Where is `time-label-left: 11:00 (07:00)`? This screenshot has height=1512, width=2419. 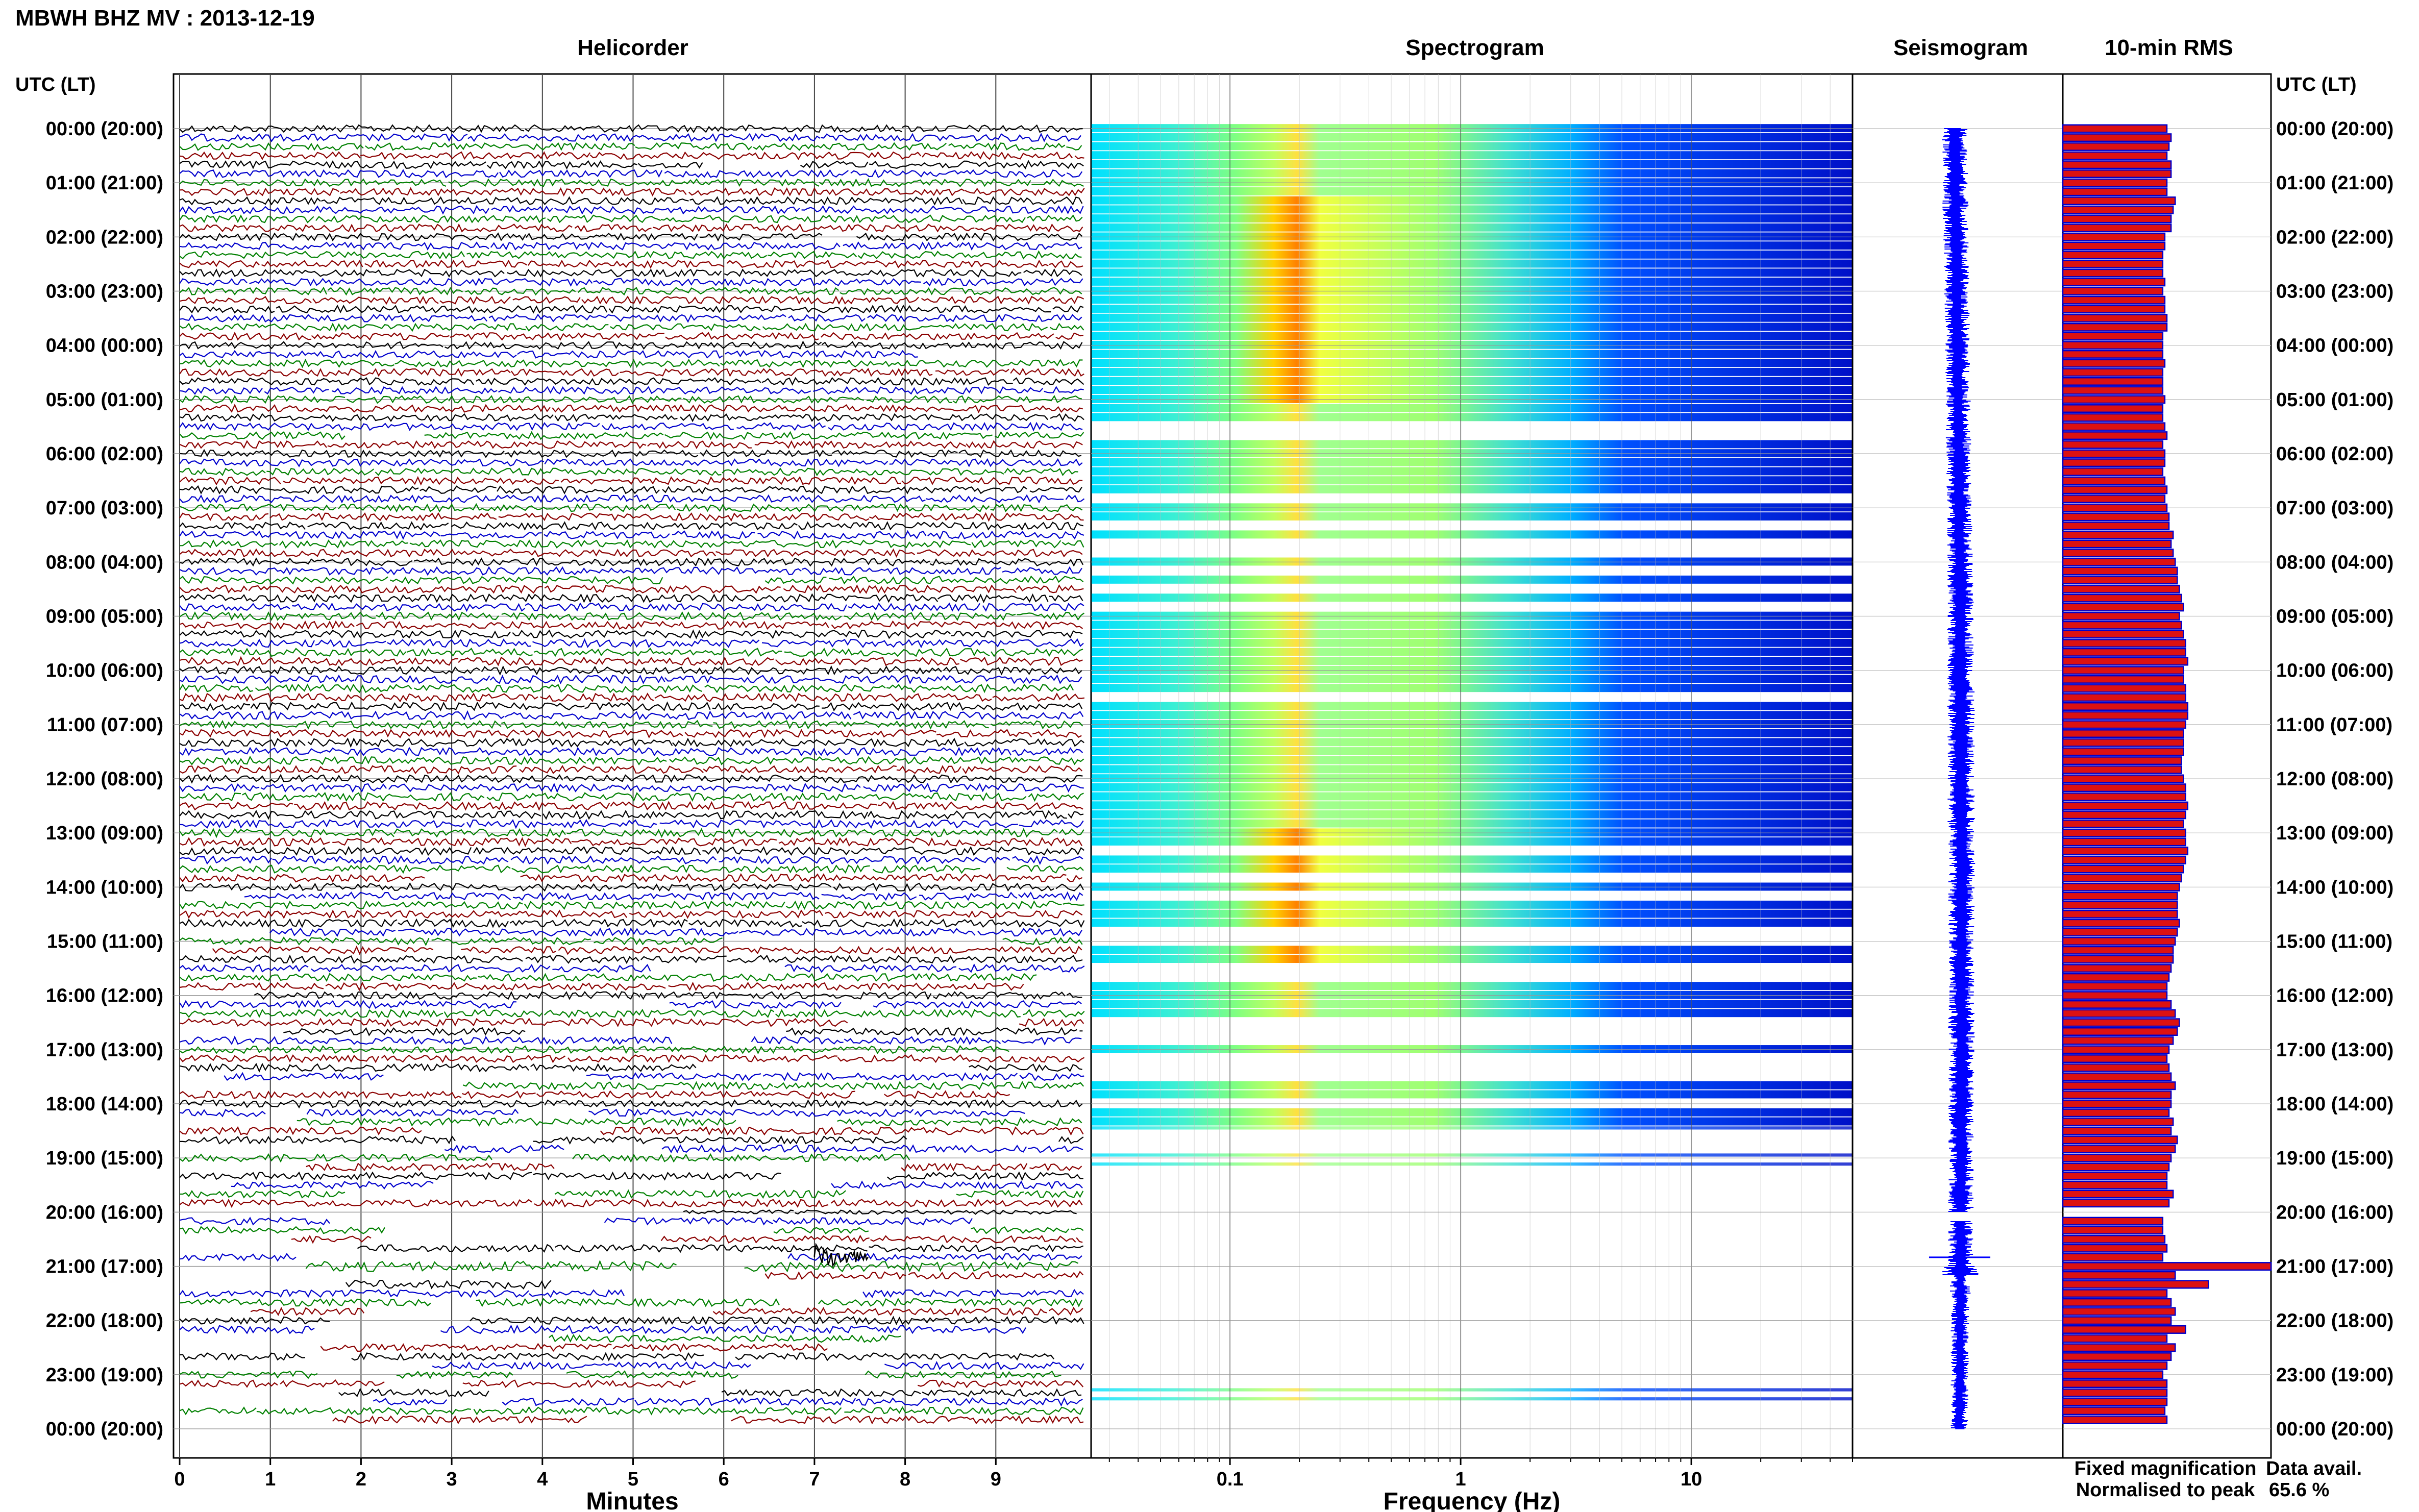
time-label-left: 11:00 (07:00) is located at coordinates (105, 725).